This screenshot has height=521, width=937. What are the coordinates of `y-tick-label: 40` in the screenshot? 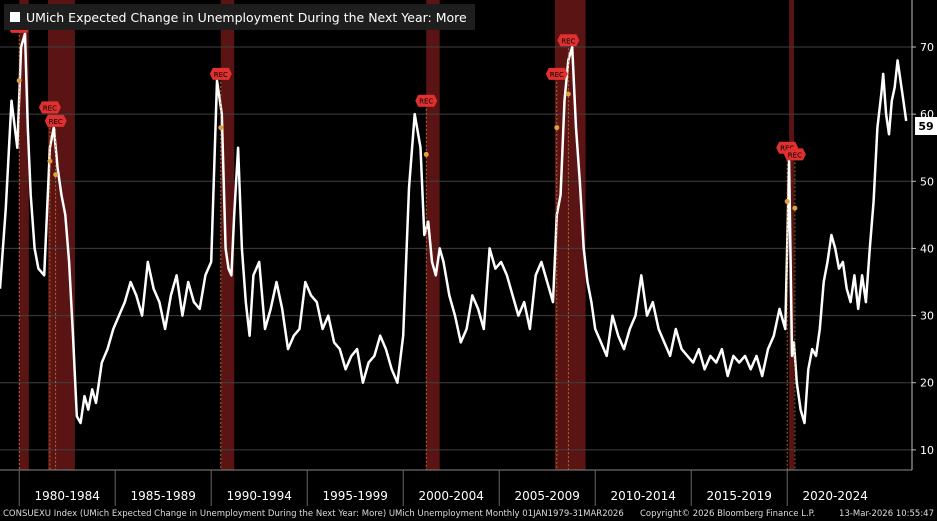 It's located at (927, 248).